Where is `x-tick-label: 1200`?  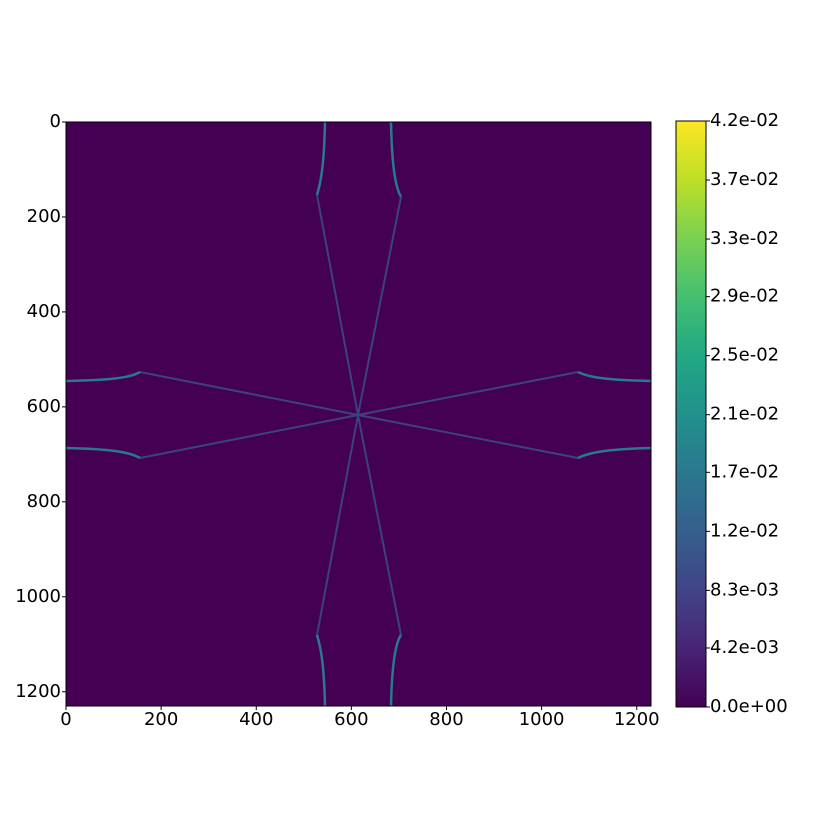
x-tick-label: 1200 is located at coordinates (637, 719).